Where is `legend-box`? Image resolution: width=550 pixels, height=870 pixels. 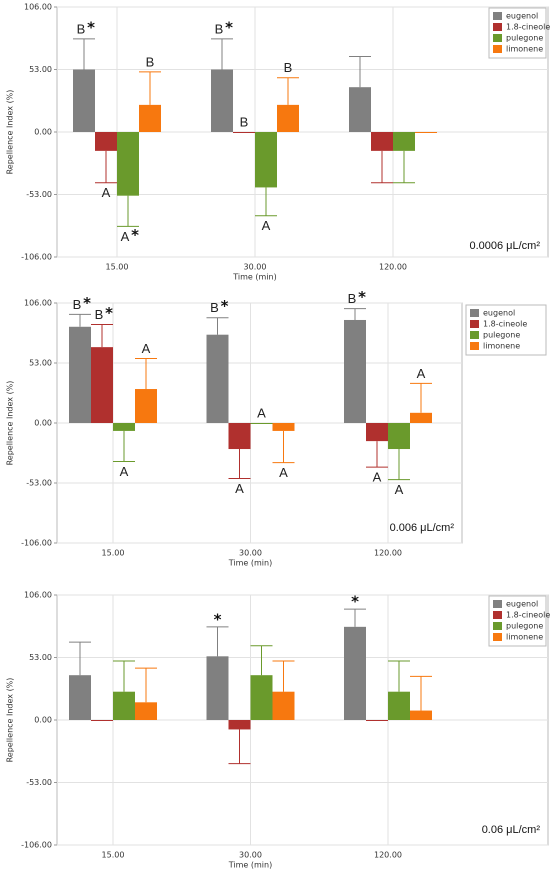
legend-box is located at coordinates (506, 330).